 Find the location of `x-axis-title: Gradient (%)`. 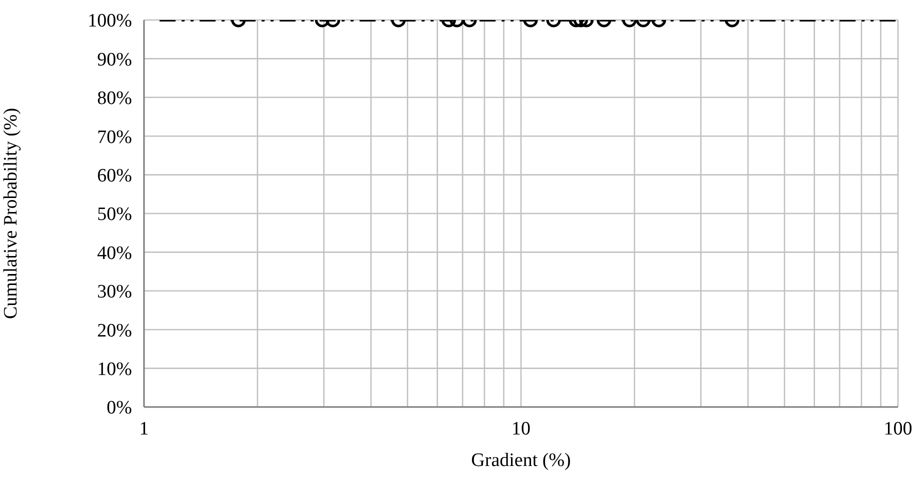

x-axis-title: Gradient (%) is located at coordinates (521, 460).